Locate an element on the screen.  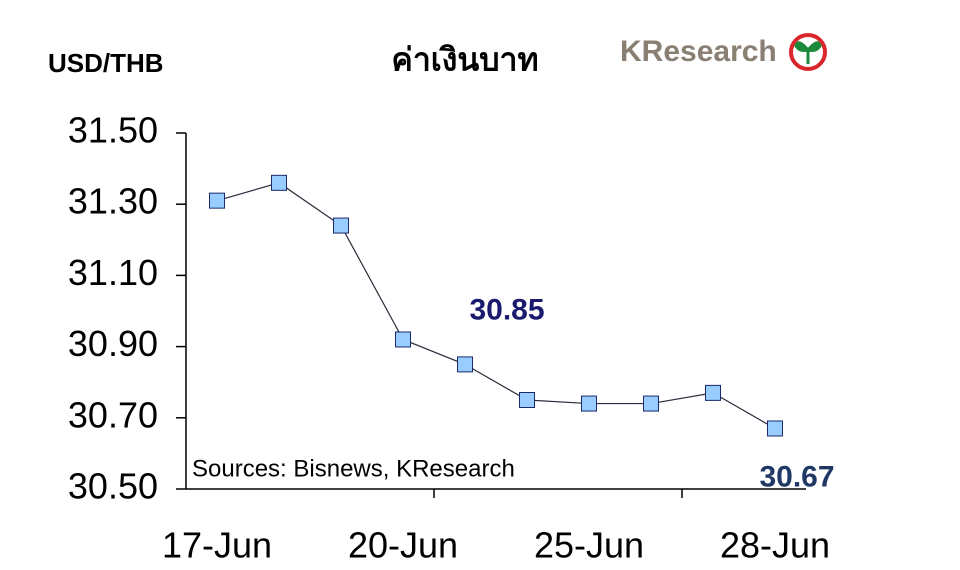
source-note: Sources: Bisnews, KResearch is located at coordinates (353, 468).